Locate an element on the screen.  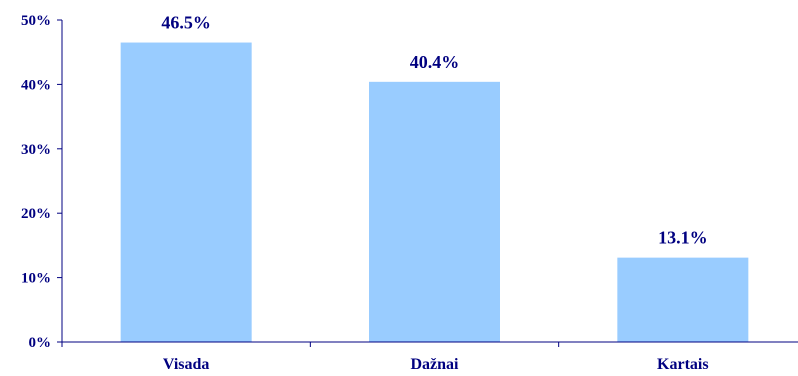
x-category-label-2: Dažnai is located at coordinates (435, 364).